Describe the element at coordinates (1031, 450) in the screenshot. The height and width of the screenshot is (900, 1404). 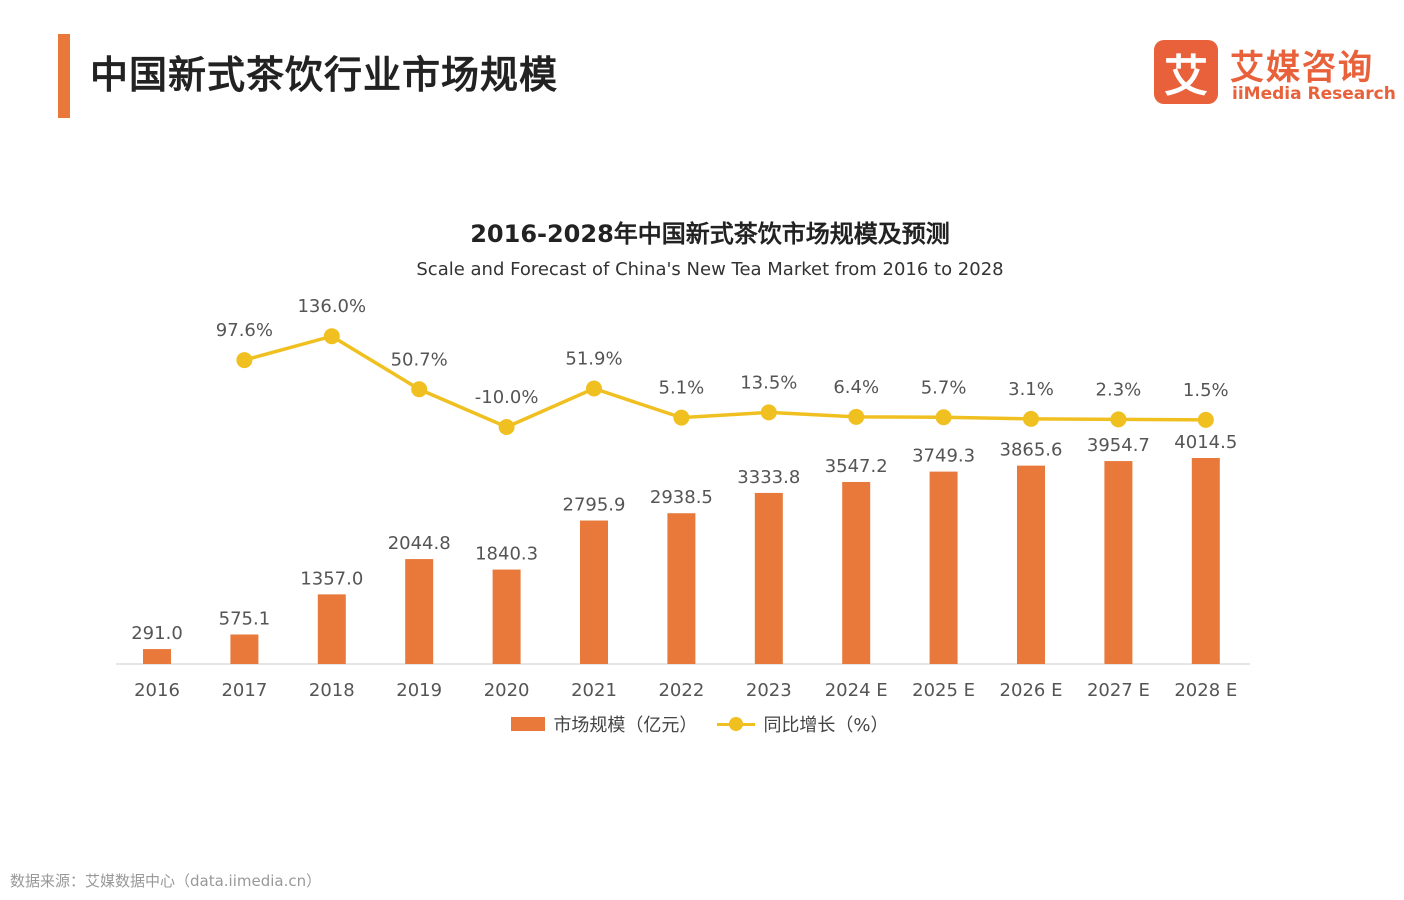
I see `bar-value-label: 3865.6` at that location.